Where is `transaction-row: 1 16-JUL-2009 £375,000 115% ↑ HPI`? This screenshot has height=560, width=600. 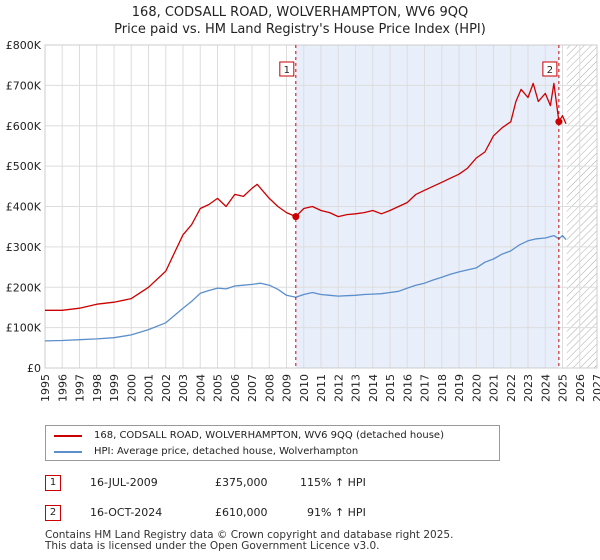 transaction-row: 1 16-JUL-2009 £375,000 115% ↑ HPI is located at coordinates (305, 485).